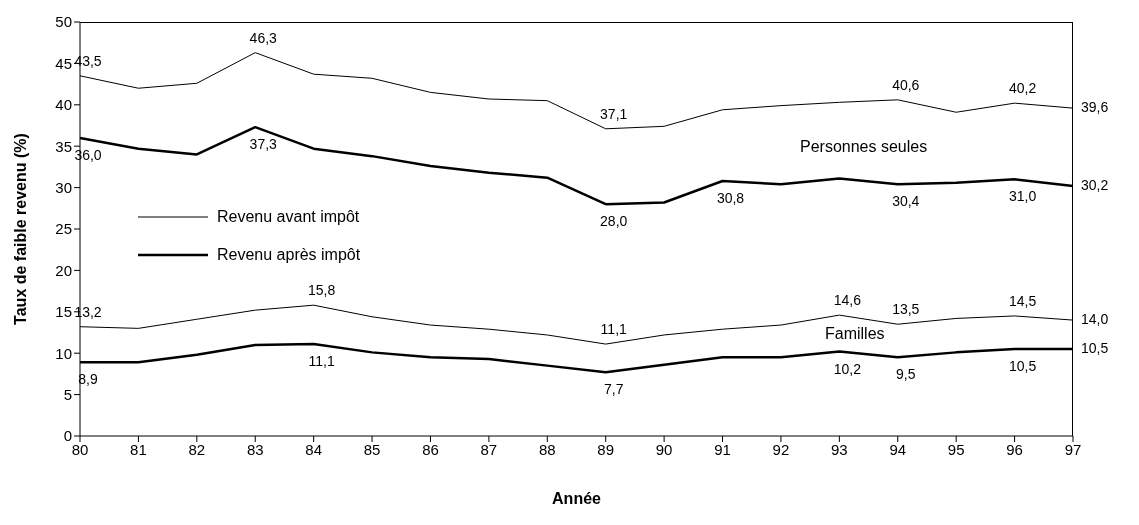 The height and width of the screenshot is (525, 1139). What do you see at coordinates (372, 449) in the screenshot?
I see `x-tick-label: 85` at bounding box center [372, 449].